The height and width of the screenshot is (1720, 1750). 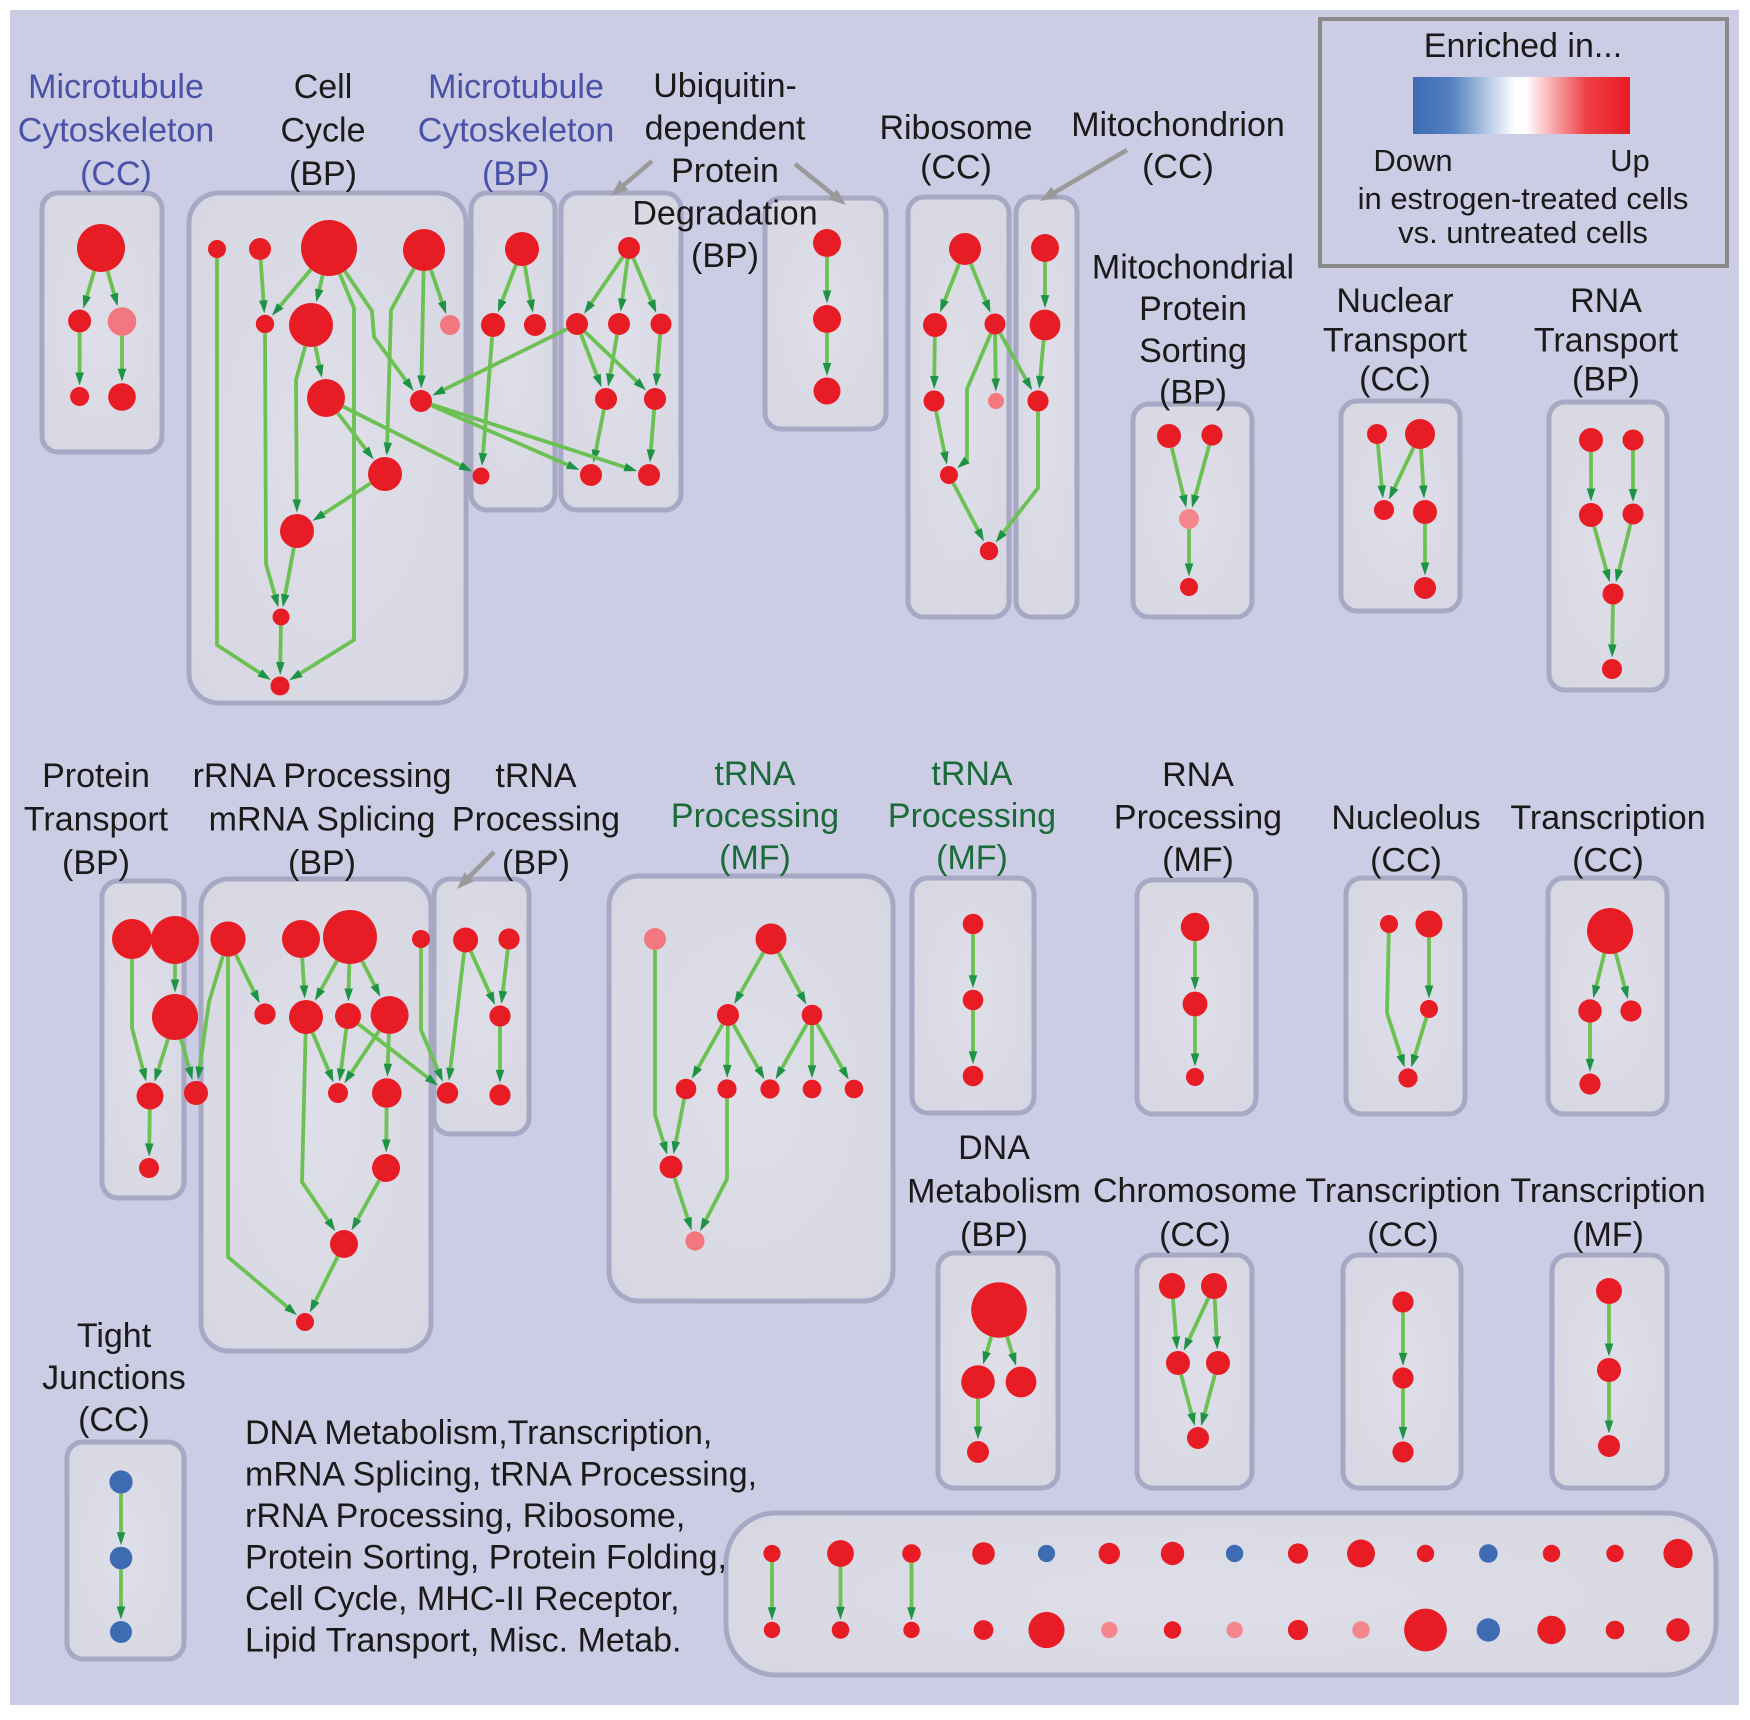 What do you see at coordinates (501, 1475) in the screenshot?
I see `svg-text:mRNA Splicing, tRNA Processing: mRNA Splicing, tRNA Processing,` at bounding box center [501, 1475].